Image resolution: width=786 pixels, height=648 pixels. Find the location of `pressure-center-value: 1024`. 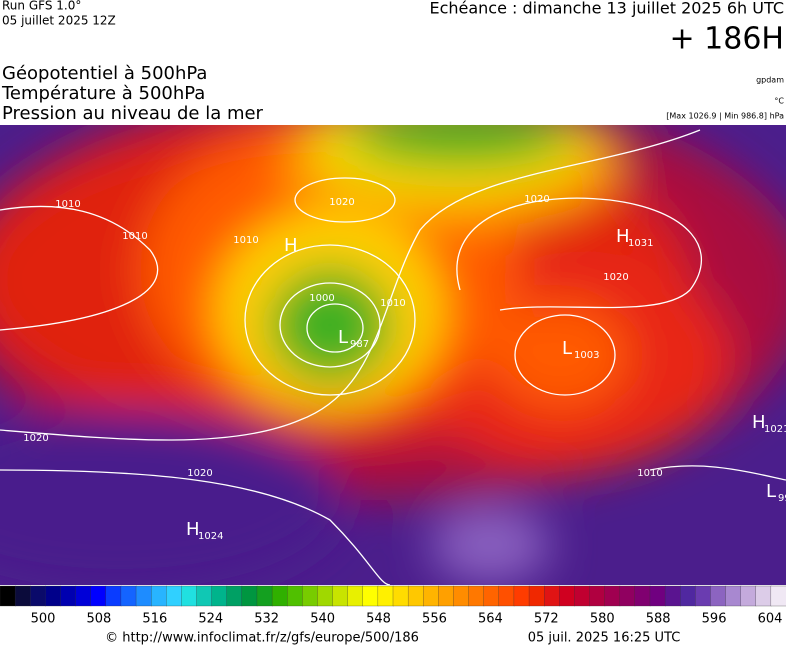

pressure-center-value: 1024 is located at coordinates (210, 536).